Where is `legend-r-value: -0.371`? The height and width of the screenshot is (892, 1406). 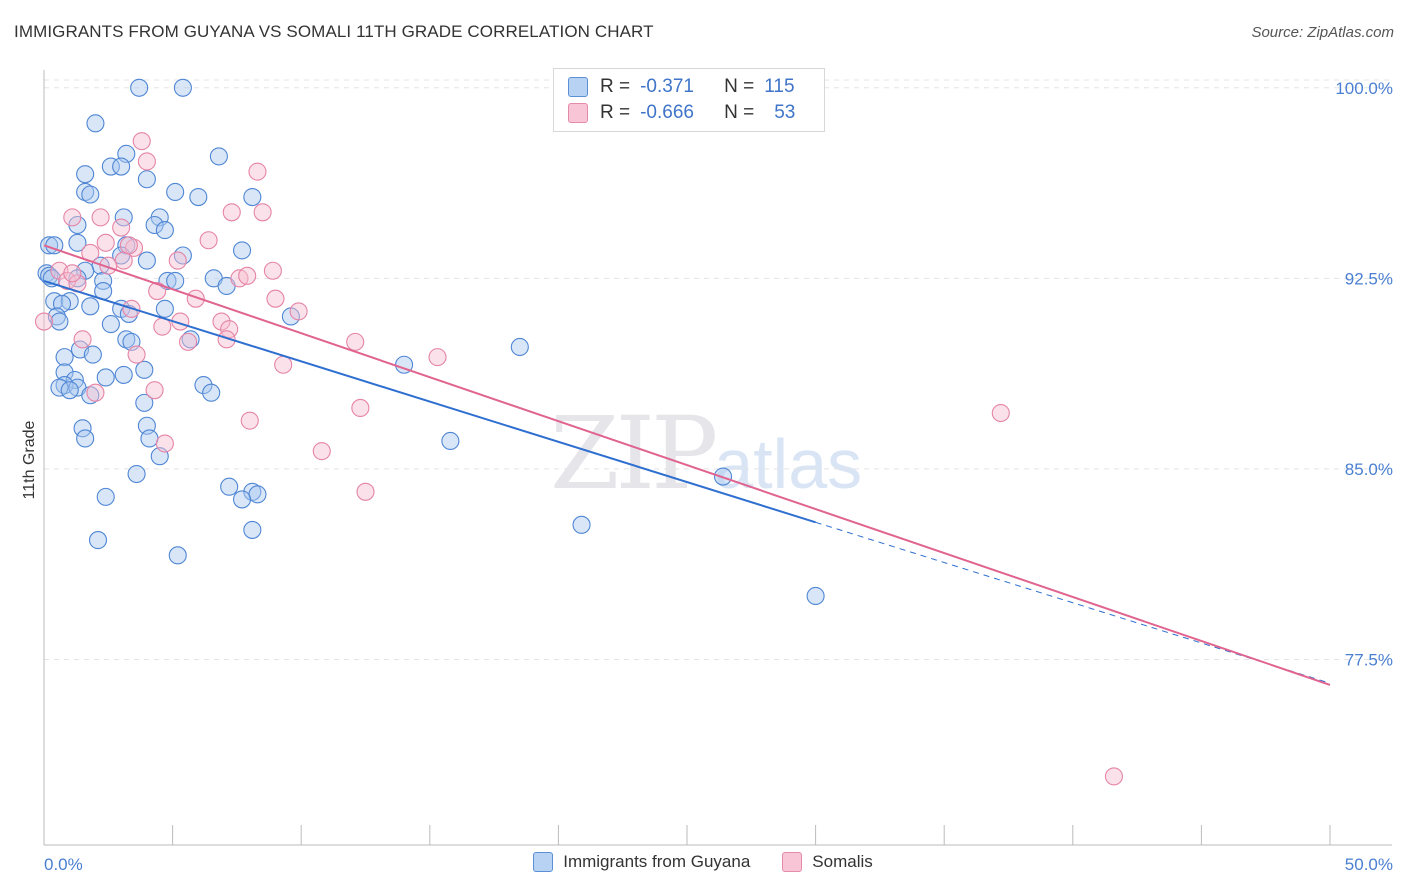 legend-r-value: -0.371 is located at coordinates (667, 86).